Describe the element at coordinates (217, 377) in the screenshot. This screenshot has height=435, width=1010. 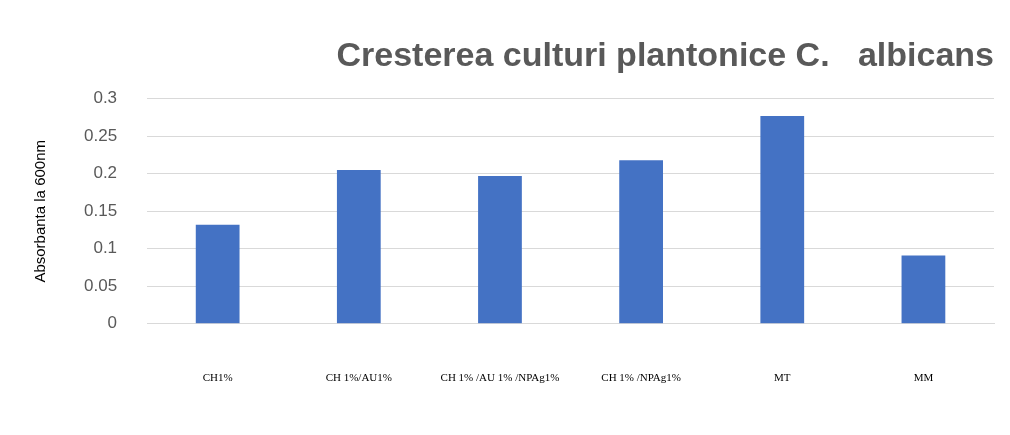
I see `x-tick-label: CH1%` at that location.